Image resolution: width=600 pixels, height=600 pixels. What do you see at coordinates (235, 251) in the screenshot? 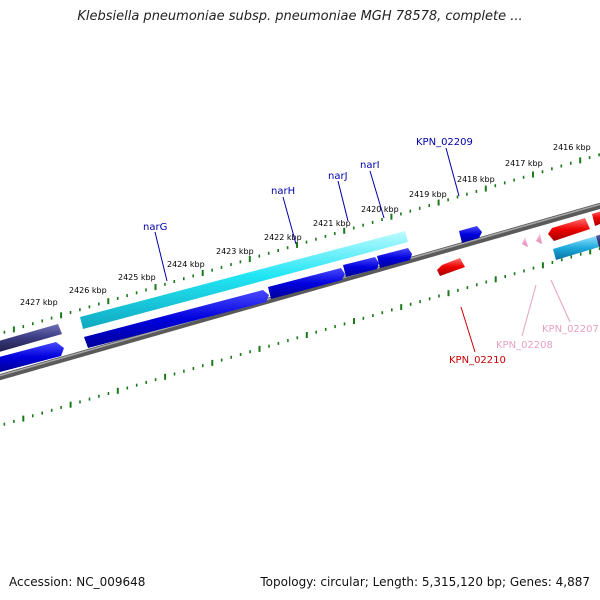
I see `tick-label-2423: 2423 kbp` at bounding box center [235, 251].